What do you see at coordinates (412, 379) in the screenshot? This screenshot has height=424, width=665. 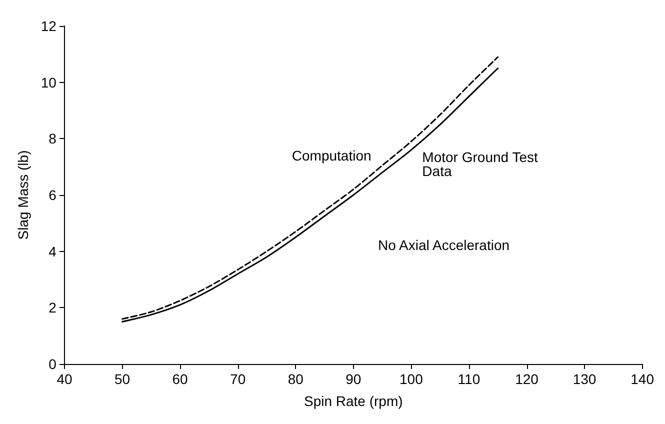 I see `x-tick-label: 100` at bounding box center [412, 379].